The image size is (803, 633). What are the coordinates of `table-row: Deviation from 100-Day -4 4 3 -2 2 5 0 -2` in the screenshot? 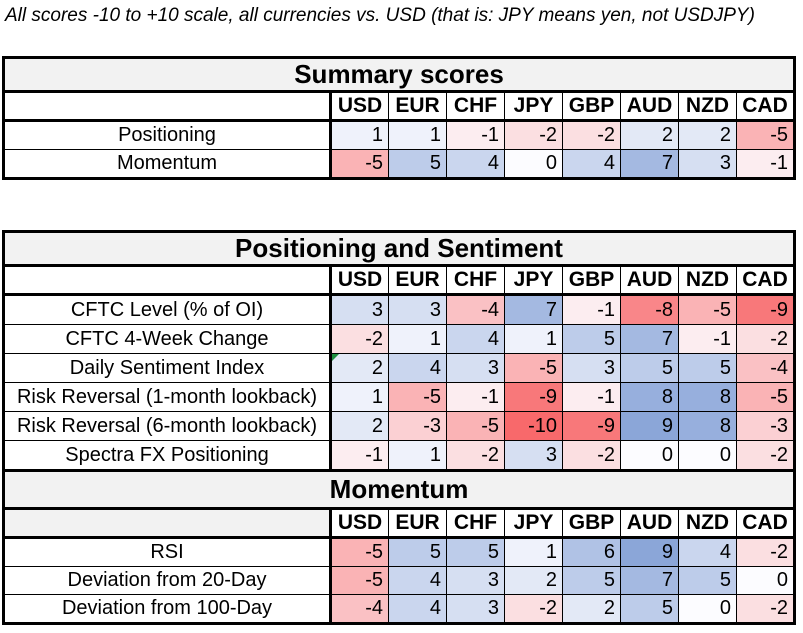 It's located at (399, 609).